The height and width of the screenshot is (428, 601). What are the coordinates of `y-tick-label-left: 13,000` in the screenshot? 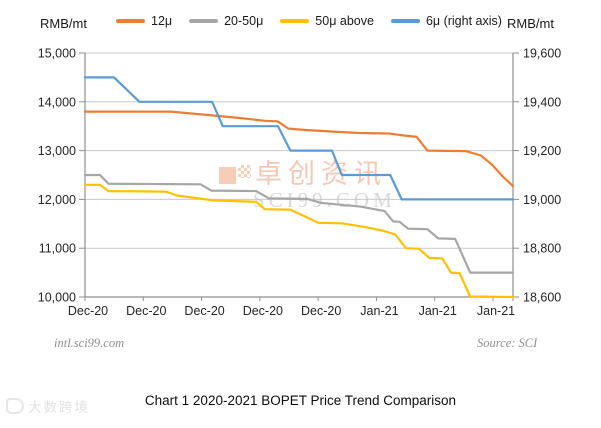 It's located at (57, 151).